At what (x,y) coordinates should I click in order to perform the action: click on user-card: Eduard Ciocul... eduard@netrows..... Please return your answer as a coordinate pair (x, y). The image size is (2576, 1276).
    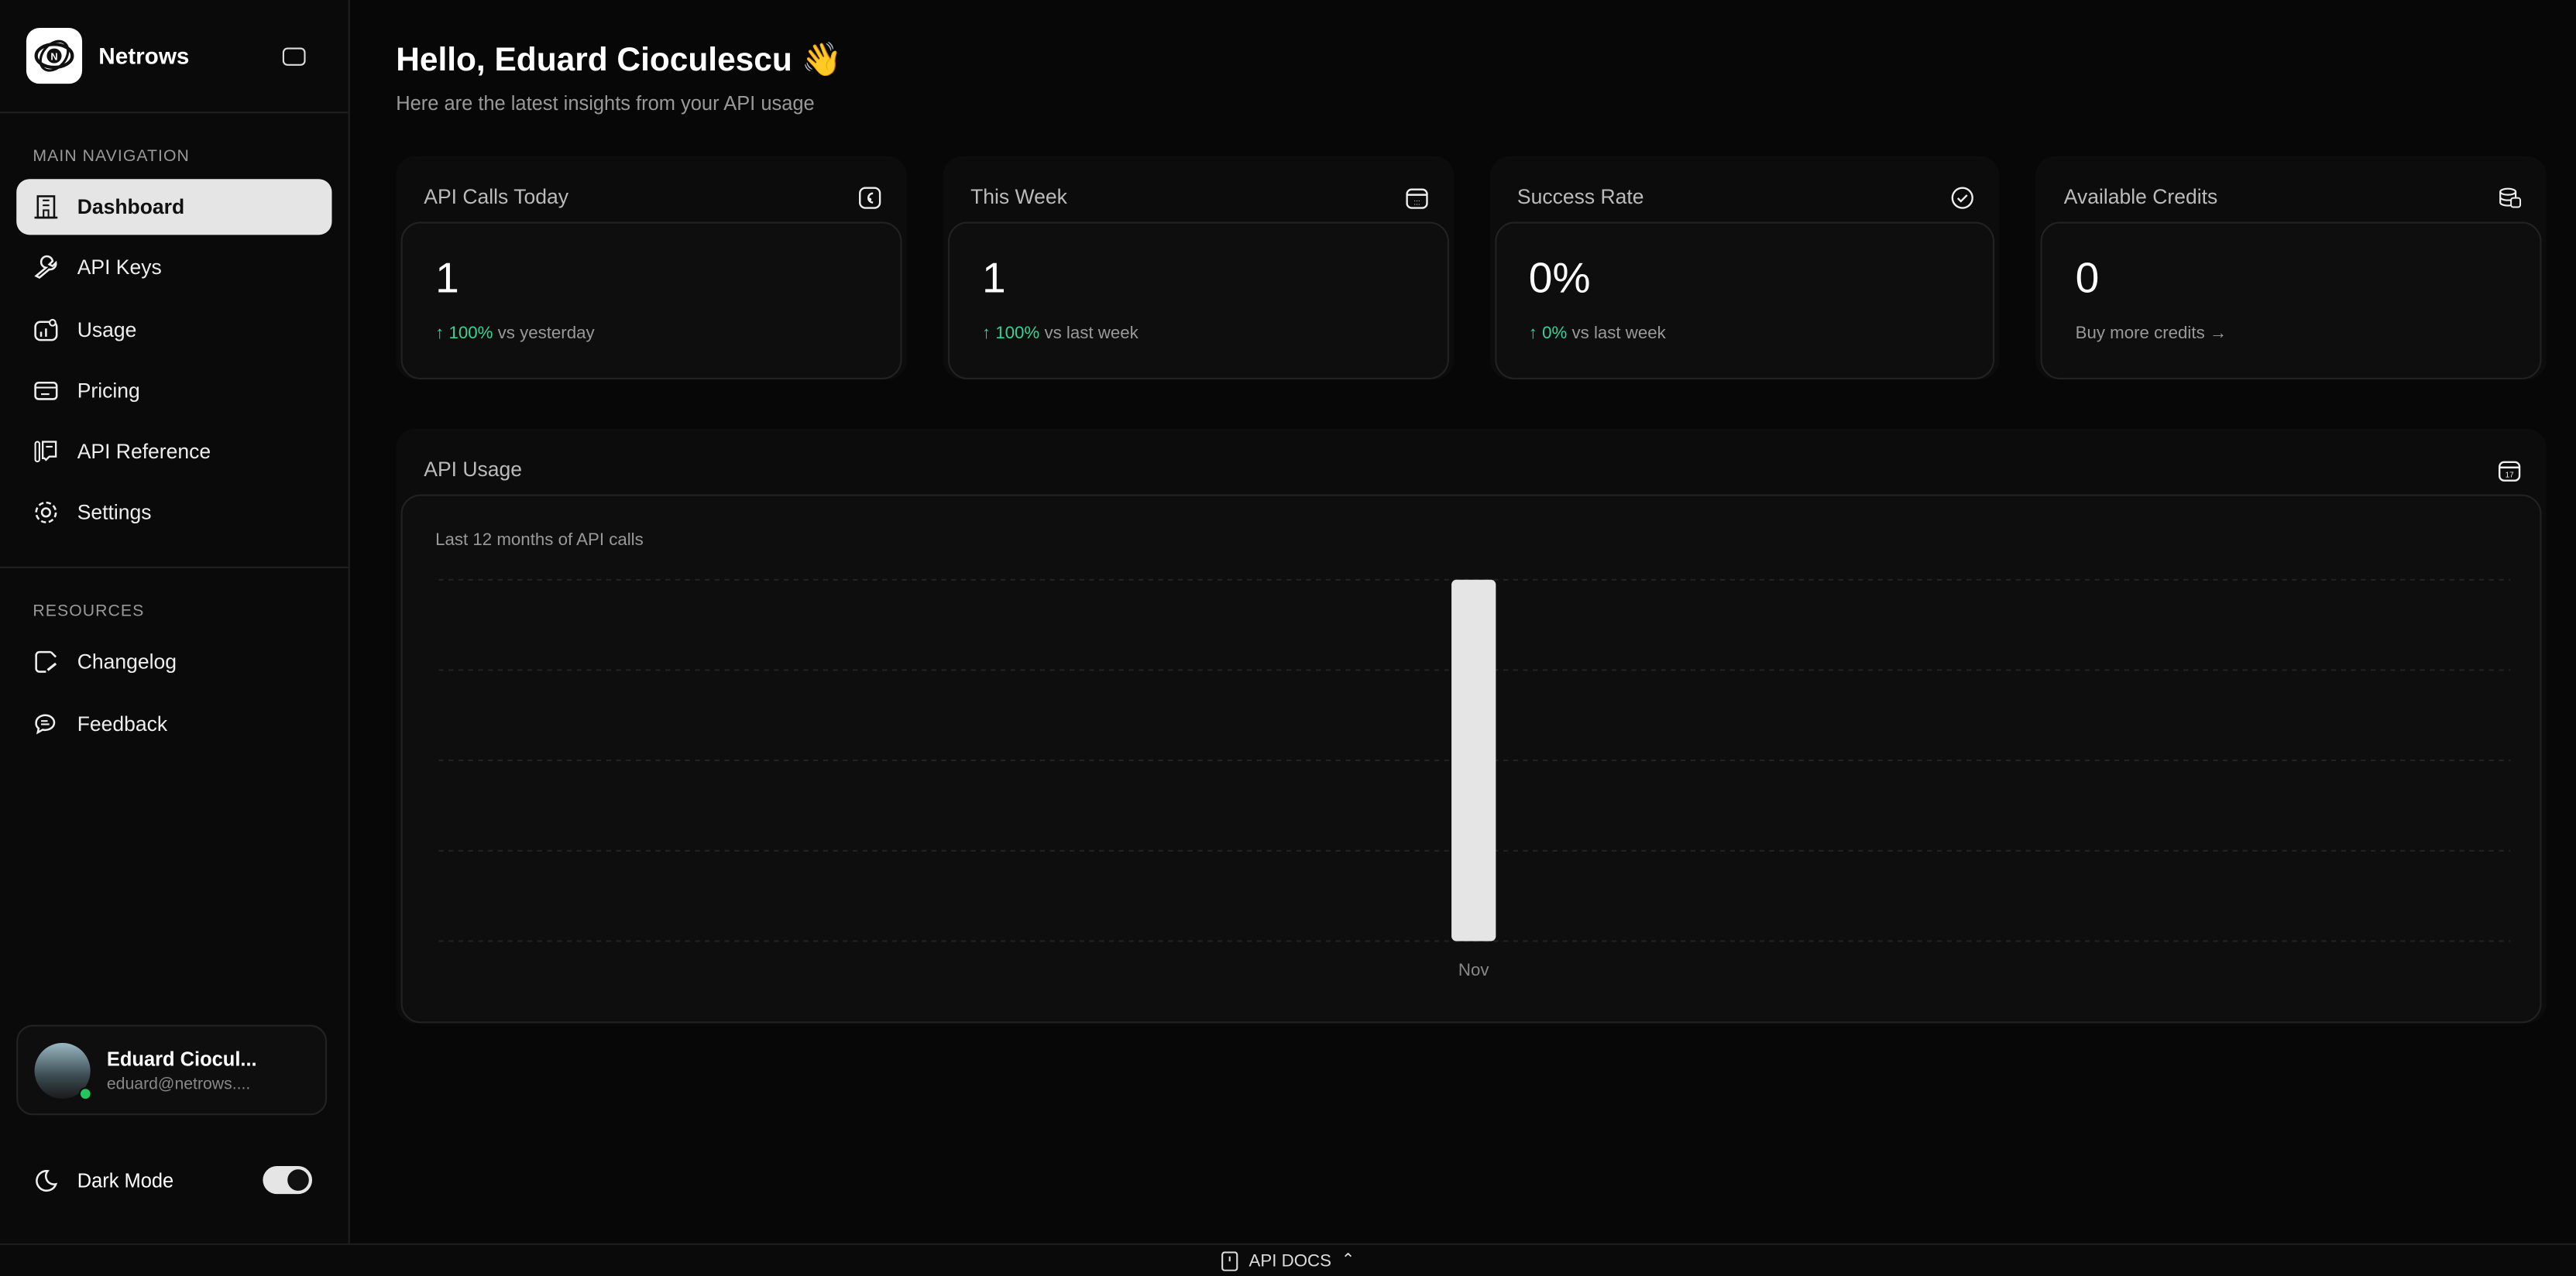
    Looking at the image, I should click on (172, 1070).